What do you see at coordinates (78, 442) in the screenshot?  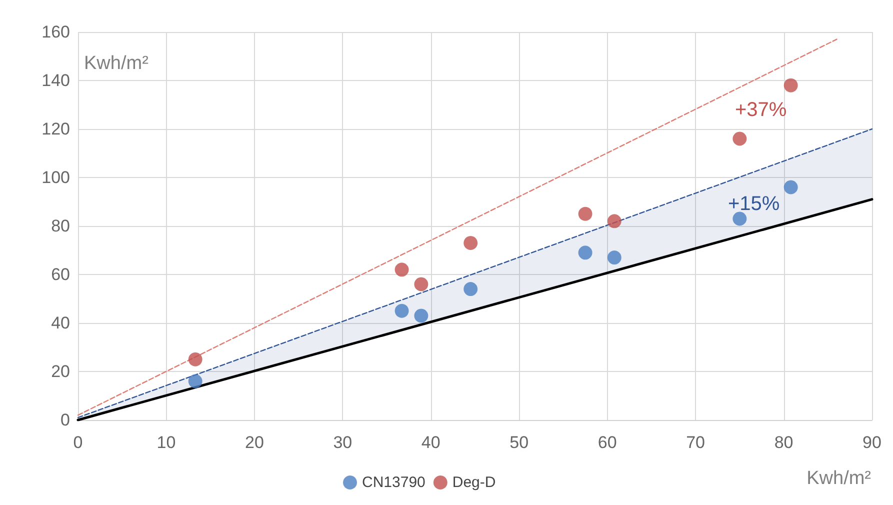 I see `x-tick-label: 0` at bounding box center [78, 442].